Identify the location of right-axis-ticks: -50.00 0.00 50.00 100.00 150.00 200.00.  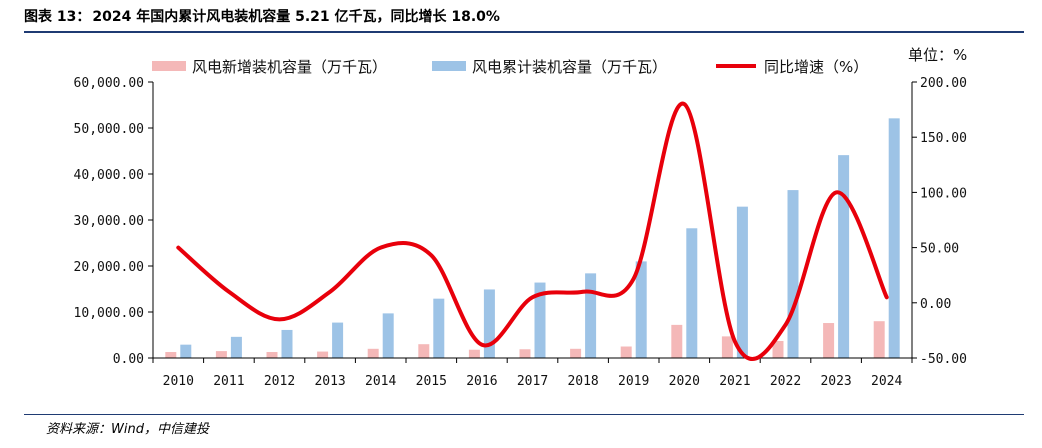
(939, 221).